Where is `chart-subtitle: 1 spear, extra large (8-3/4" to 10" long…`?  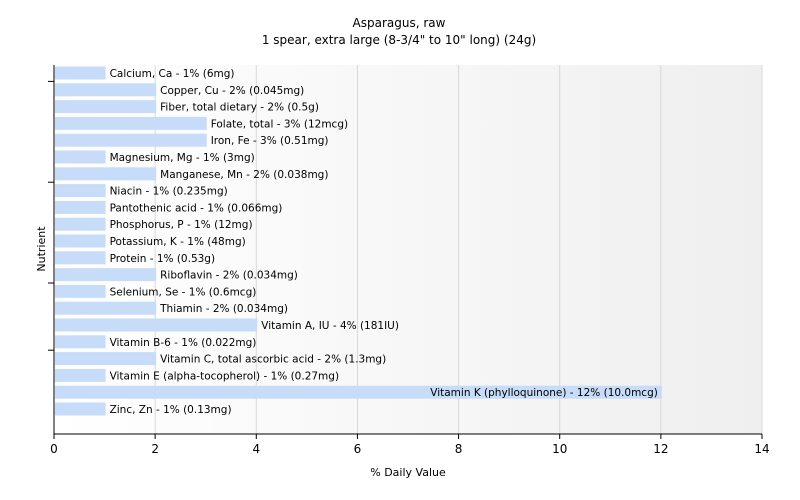
chart-subtitle: 1 spear, extra large (8-3/4" to 10" long… is located at coordinates (399, 40).